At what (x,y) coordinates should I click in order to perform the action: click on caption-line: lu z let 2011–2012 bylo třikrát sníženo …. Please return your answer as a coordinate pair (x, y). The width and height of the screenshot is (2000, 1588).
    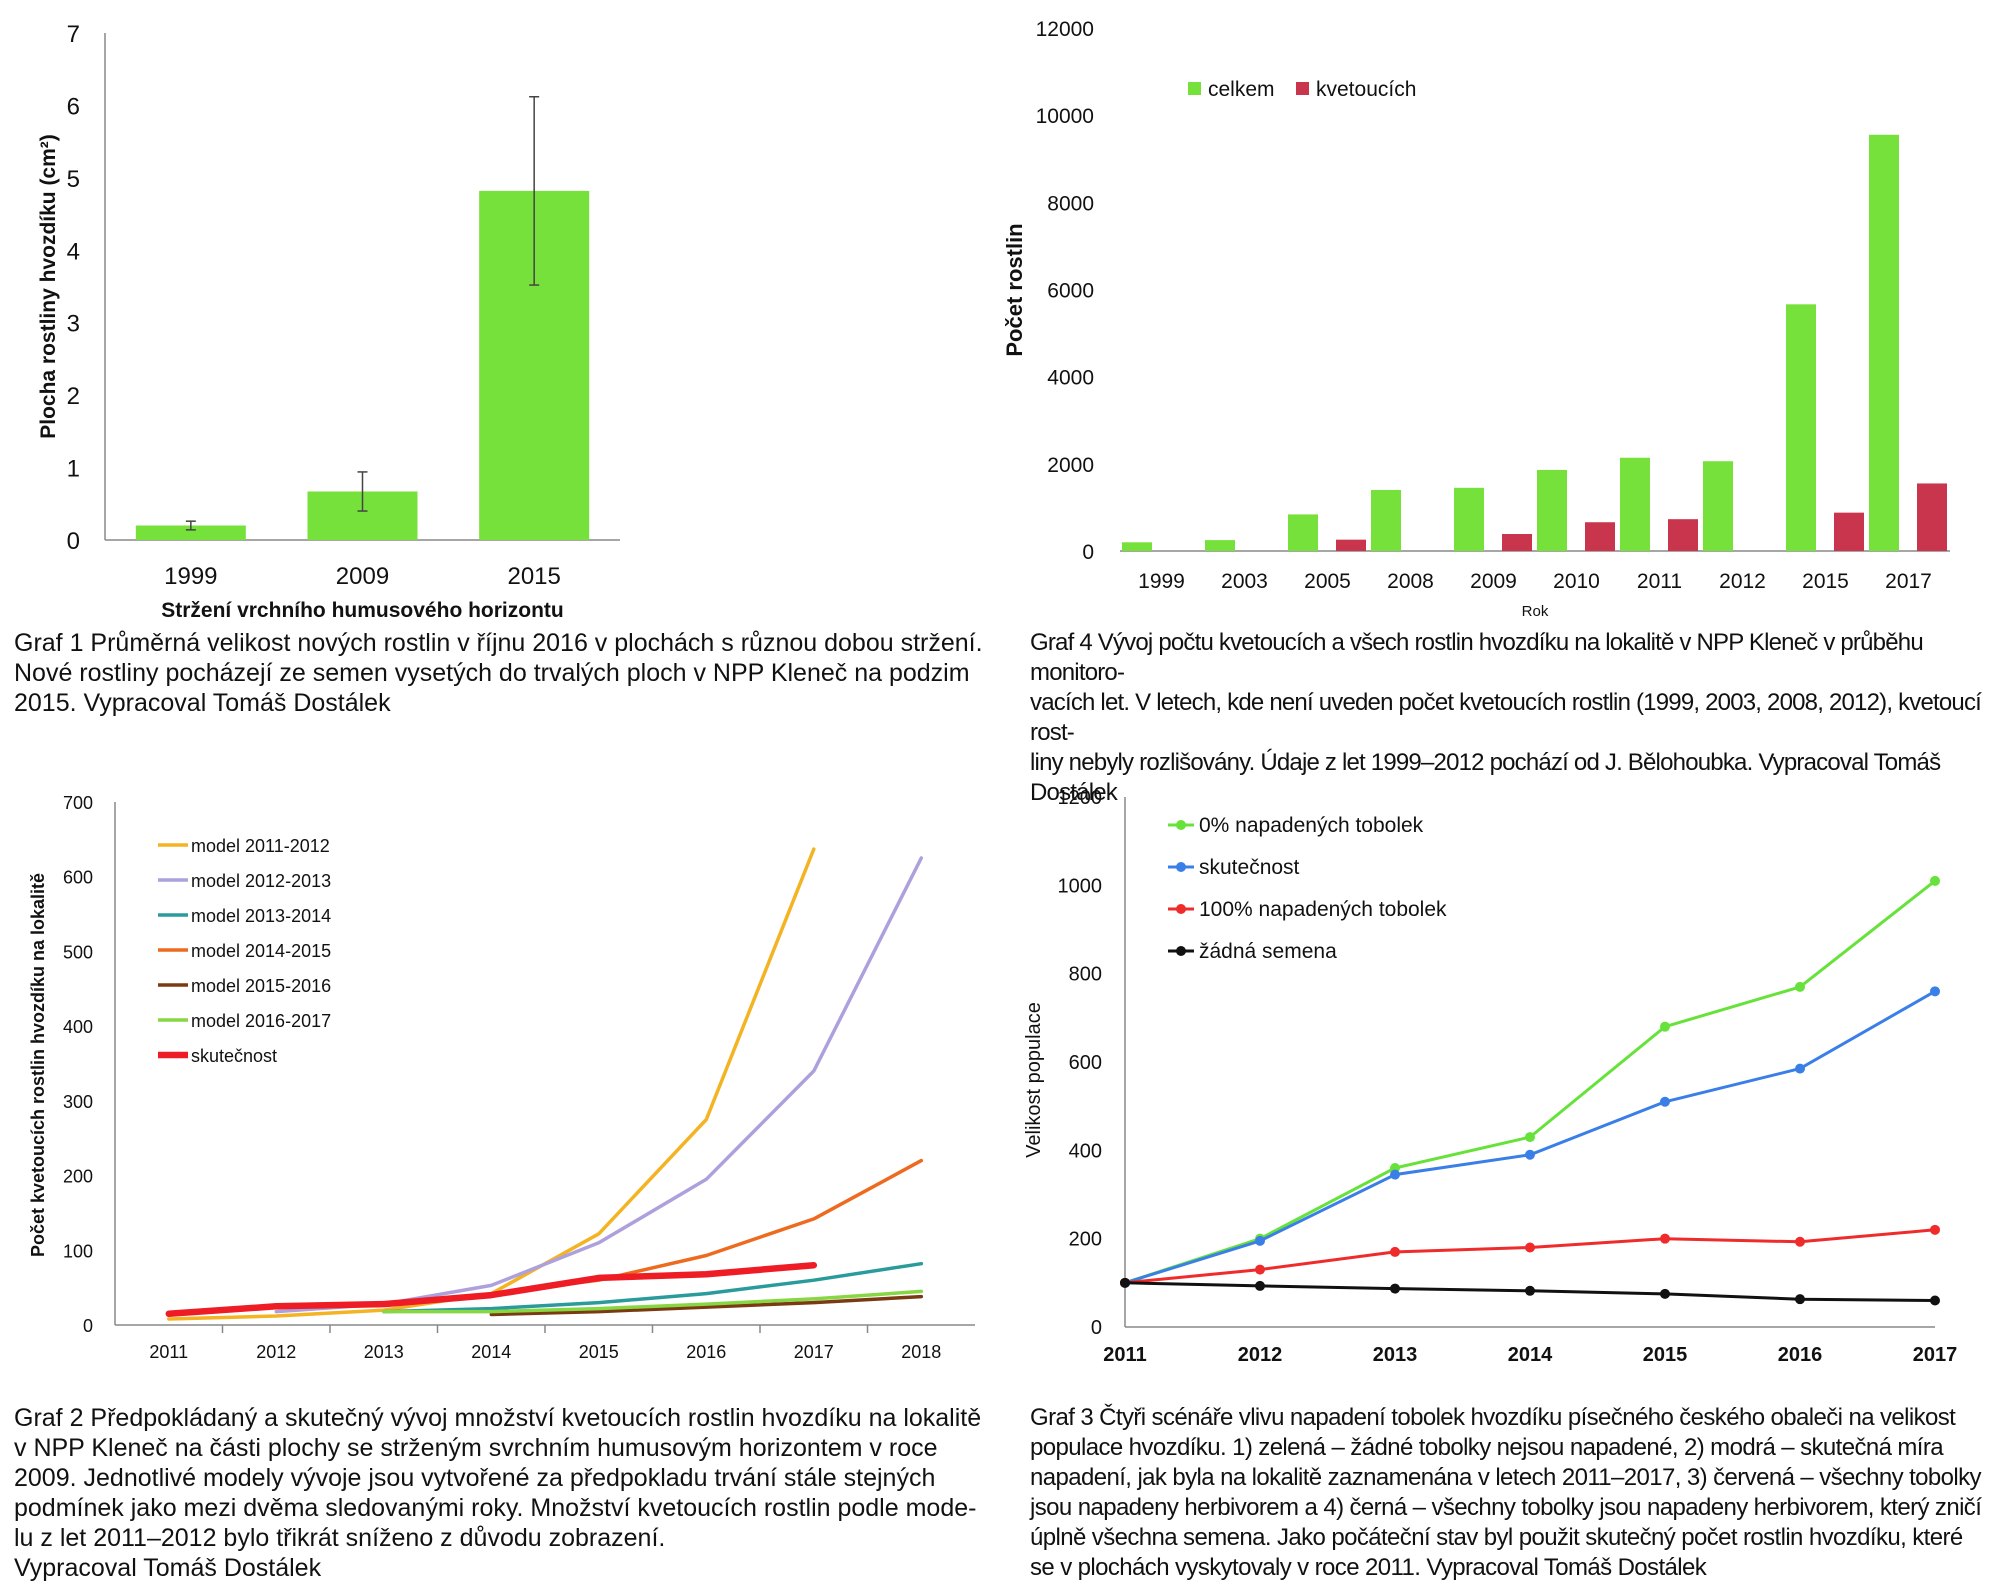
    Looking at the image, I should click on (340, 1538).